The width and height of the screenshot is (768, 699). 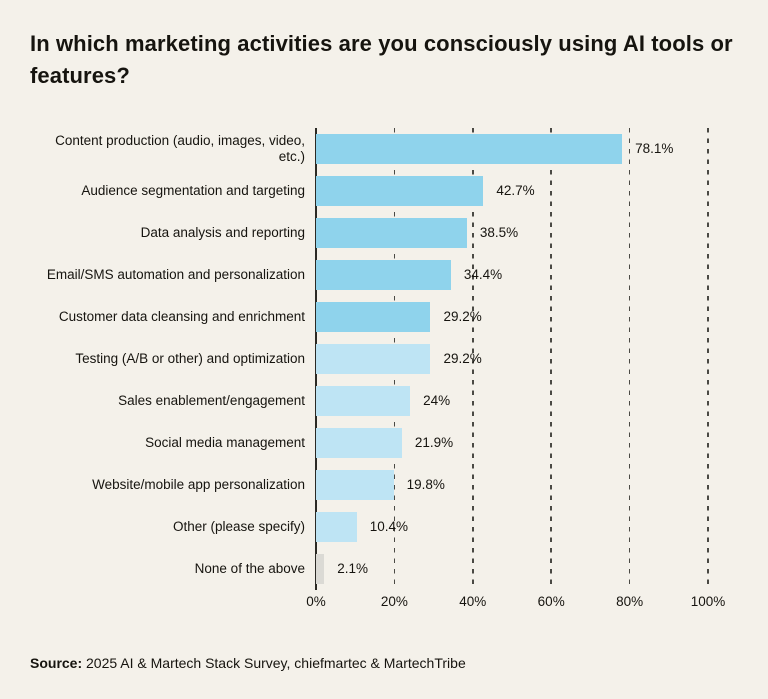 I want to click on value-label: 24%, so click(x=437, y=400).